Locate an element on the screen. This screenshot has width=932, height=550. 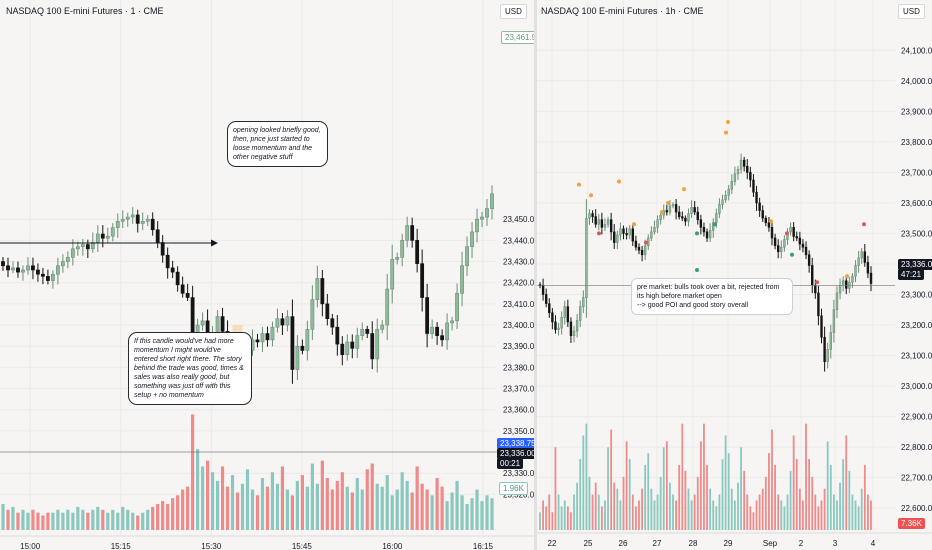
y-tick-label: 23,350.00 is located at coordinates (518, 431).